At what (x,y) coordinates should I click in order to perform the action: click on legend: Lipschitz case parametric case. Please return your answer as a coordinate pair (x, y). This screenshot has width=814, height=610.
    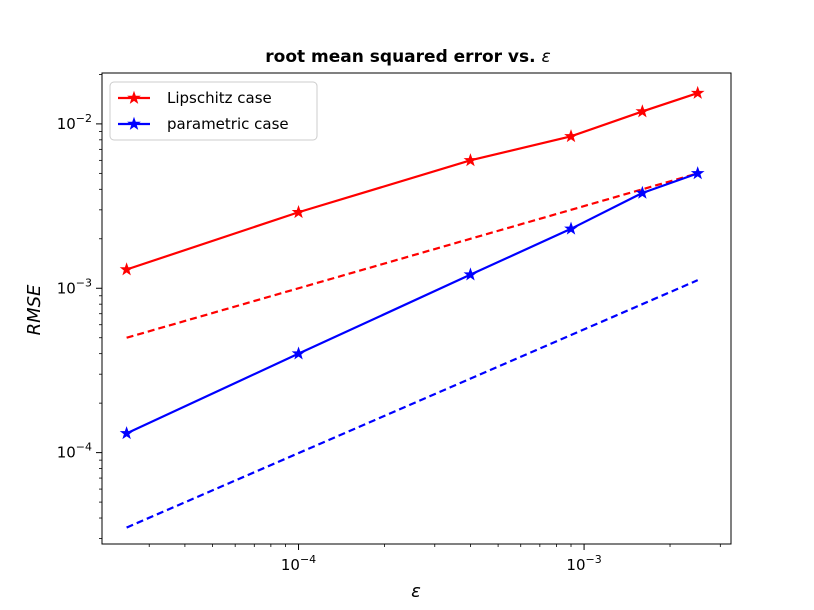
    Looking at the image, I should click on (213, 111).